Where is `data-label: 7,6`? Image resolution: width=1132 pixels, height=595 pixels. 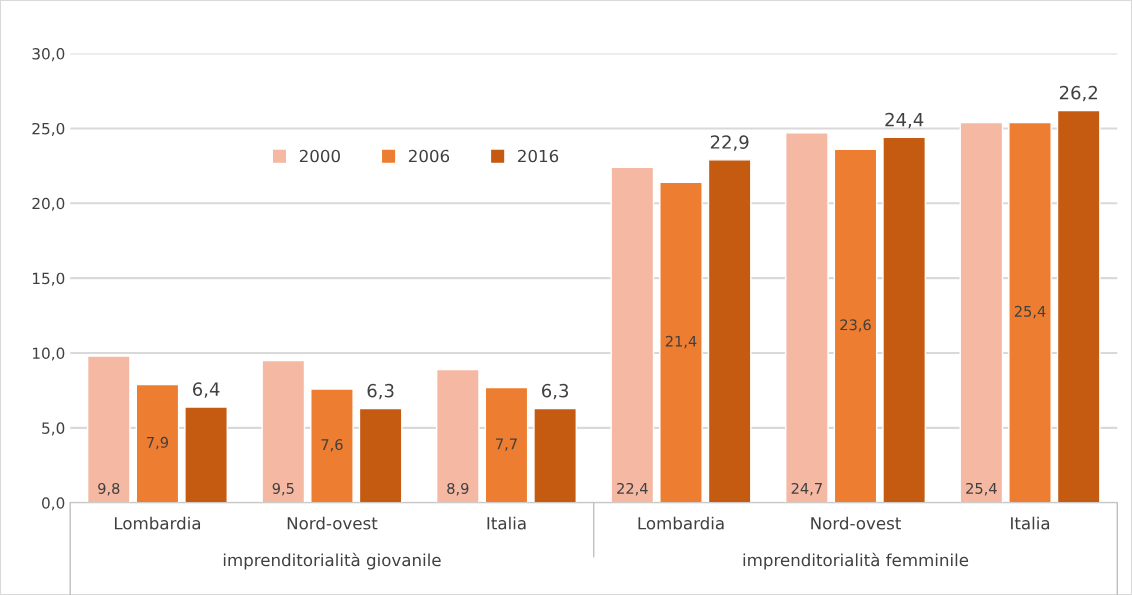
data-label: 7,6 is located at coordinates (332, 445).